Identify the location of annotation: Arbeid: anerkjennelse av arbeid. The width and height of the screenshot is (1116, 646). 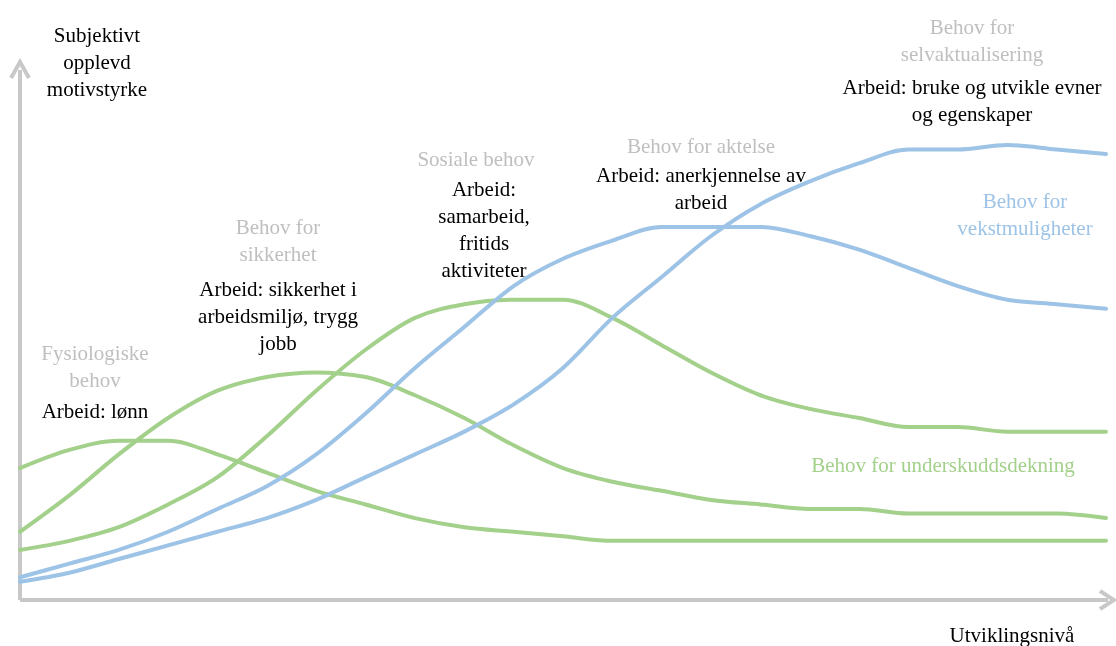
(701, 188).